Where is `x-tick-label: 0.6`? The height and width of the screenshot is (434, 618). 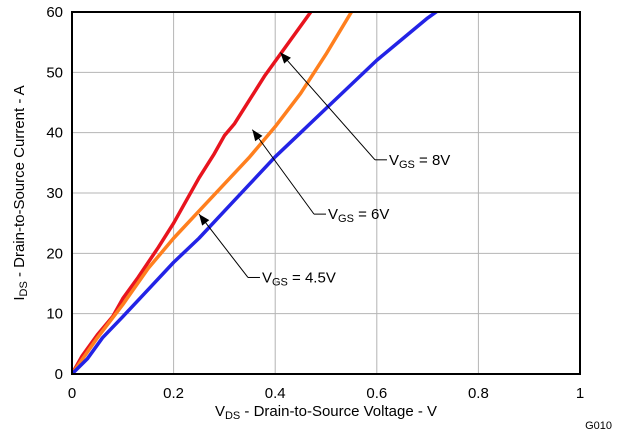
x-tick-label: 0.6 is located at coordinates (376, 393).